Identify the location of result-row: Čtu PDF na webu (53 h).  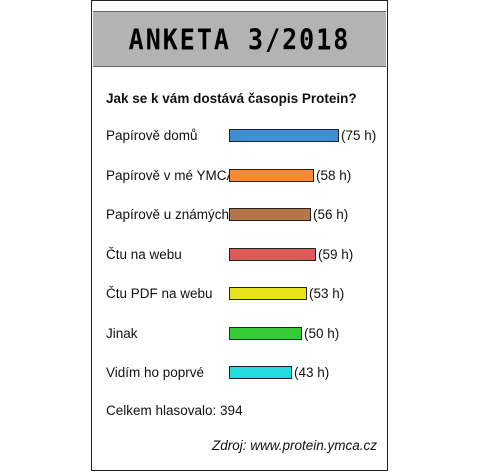
(239, 295).